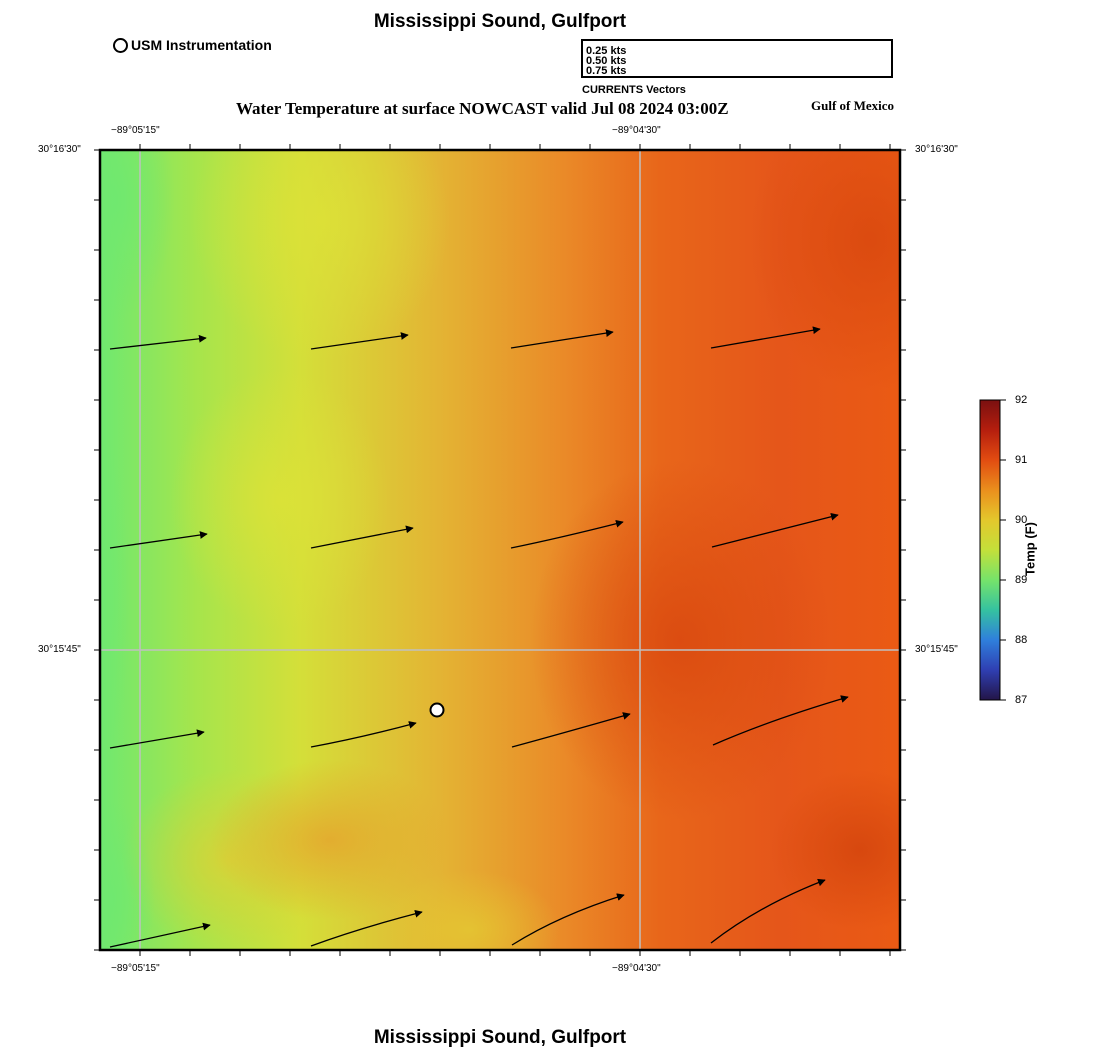  Describe the element at coordinates (1021, 700) in the screenshot. I see `colorbar-tick-label: 87` at that location.